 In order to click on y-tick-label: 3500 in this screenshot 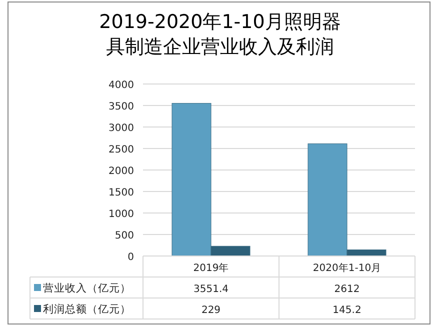, I will do `click(121, 107)`.